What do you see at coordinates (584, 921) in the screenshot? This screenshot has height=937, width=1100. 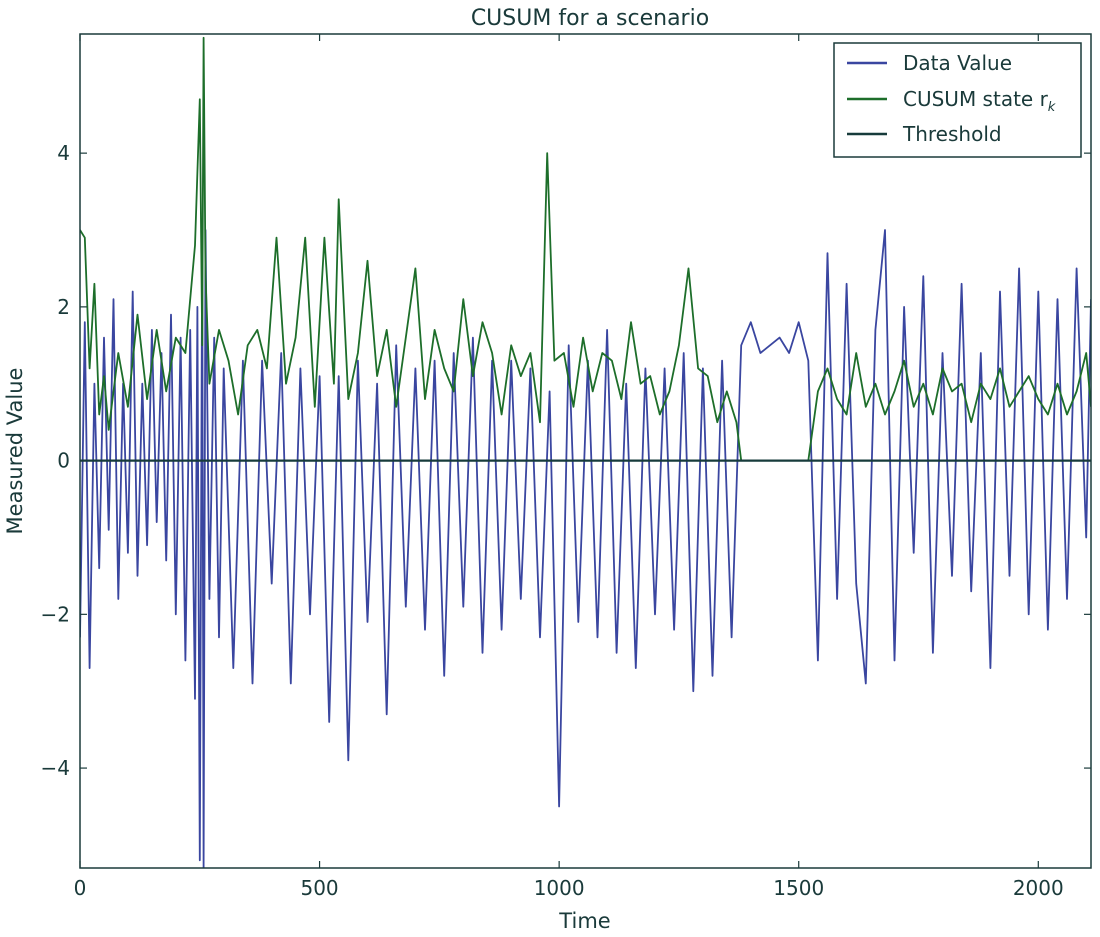 I see `x-axis-label: Time` at bounding box center [584, 921].